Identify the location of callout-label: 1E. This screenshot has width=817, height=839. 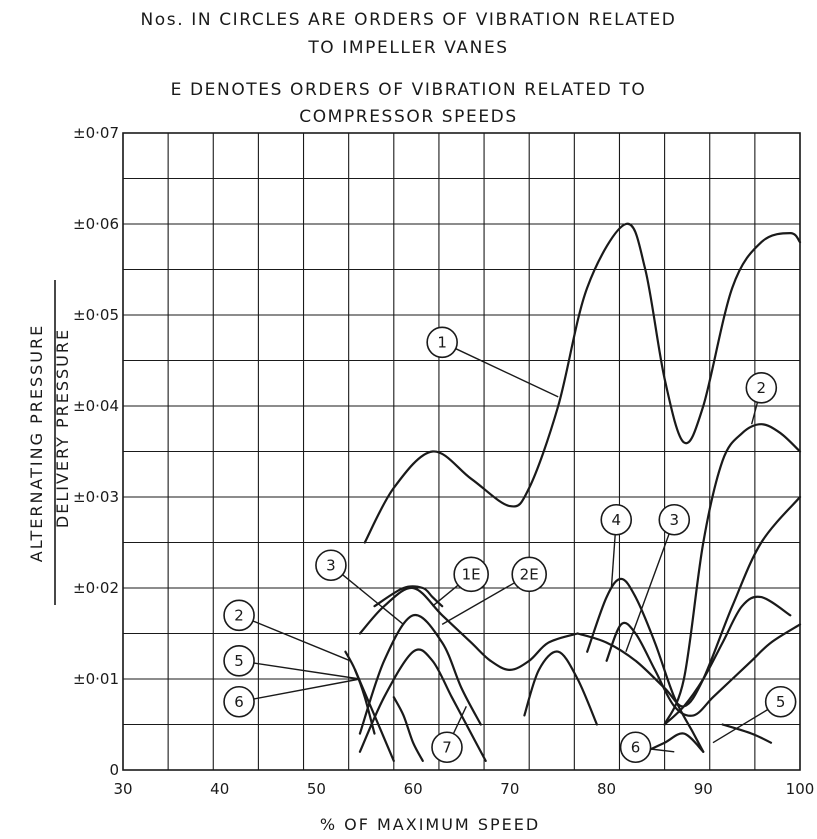
(471, 574).